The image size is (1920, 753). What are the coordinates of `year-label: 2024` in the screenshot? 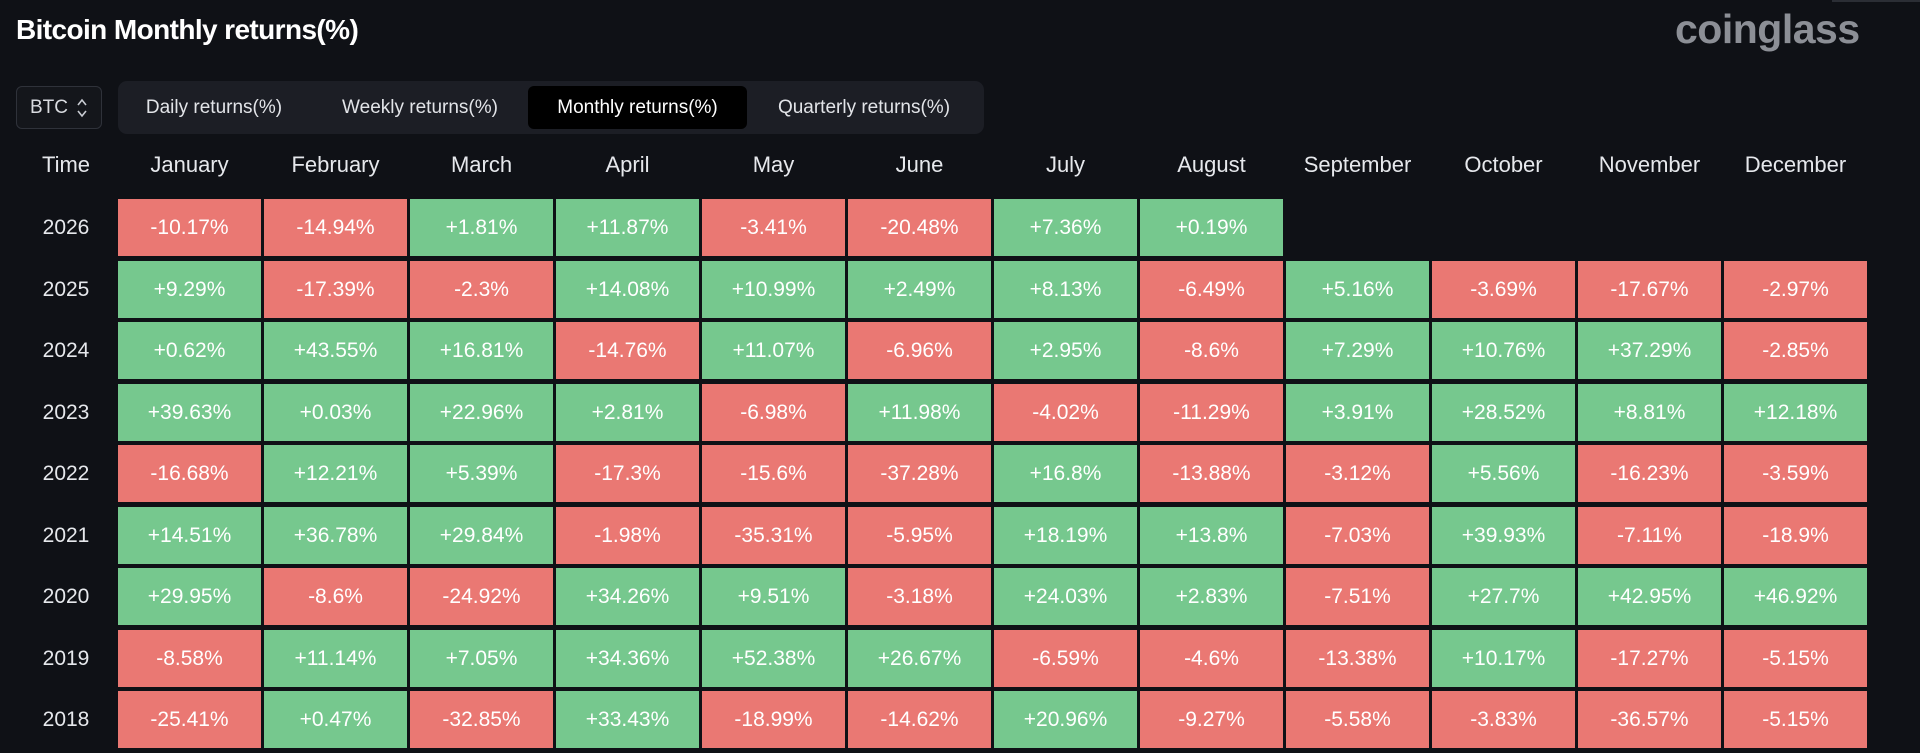 It's located at (66, 350).